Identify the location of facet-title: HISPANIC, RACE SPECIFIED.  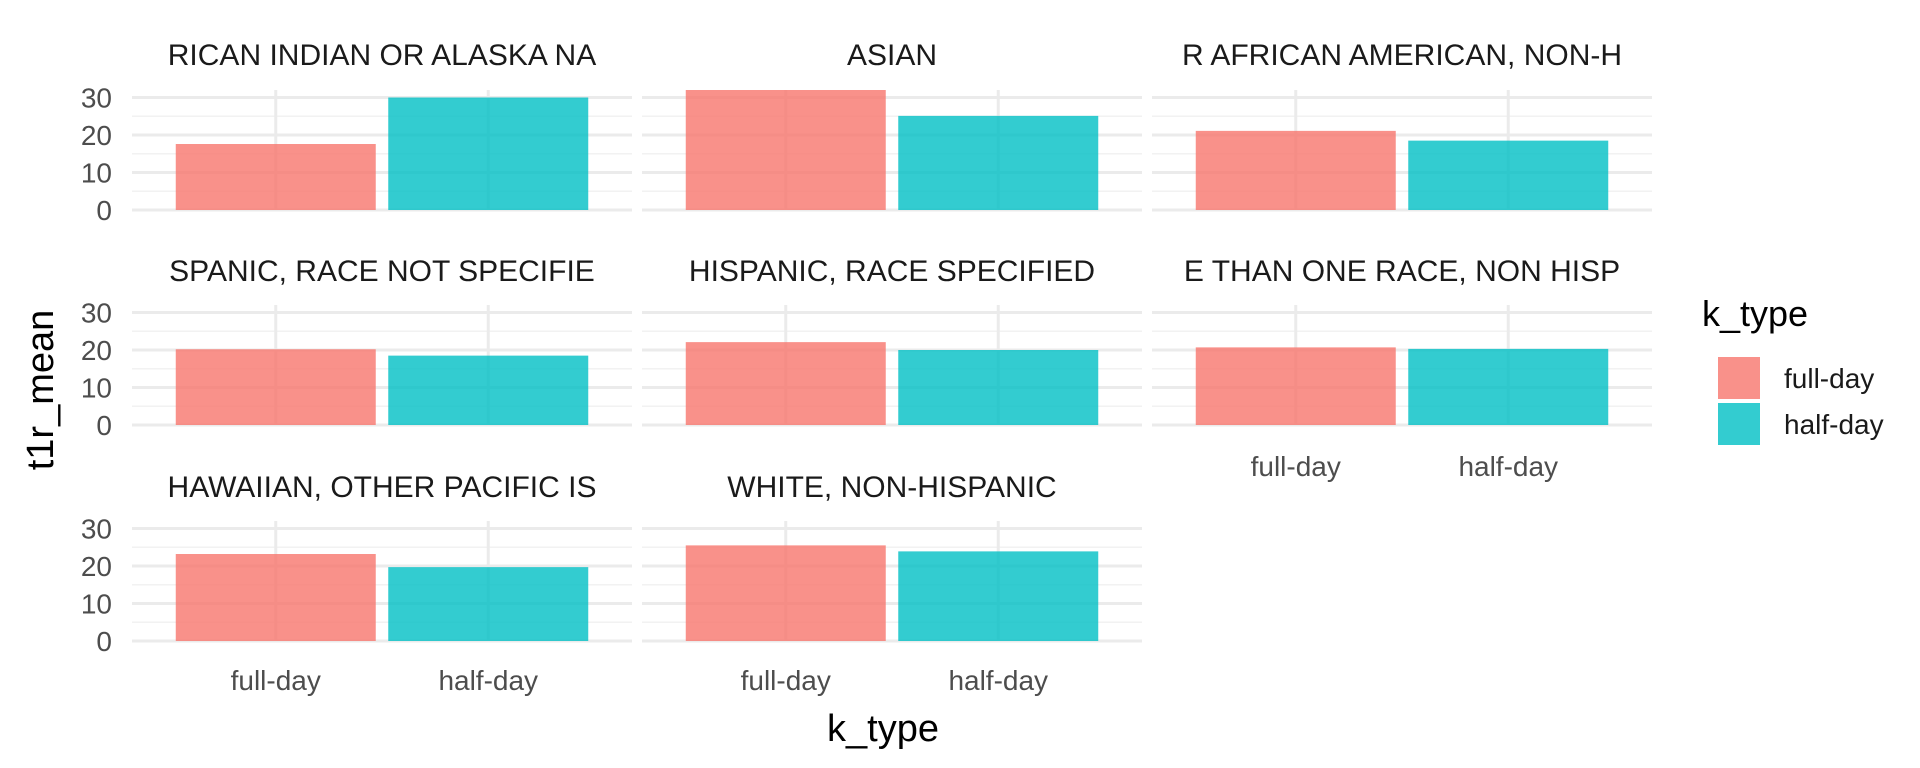
(892, 271).